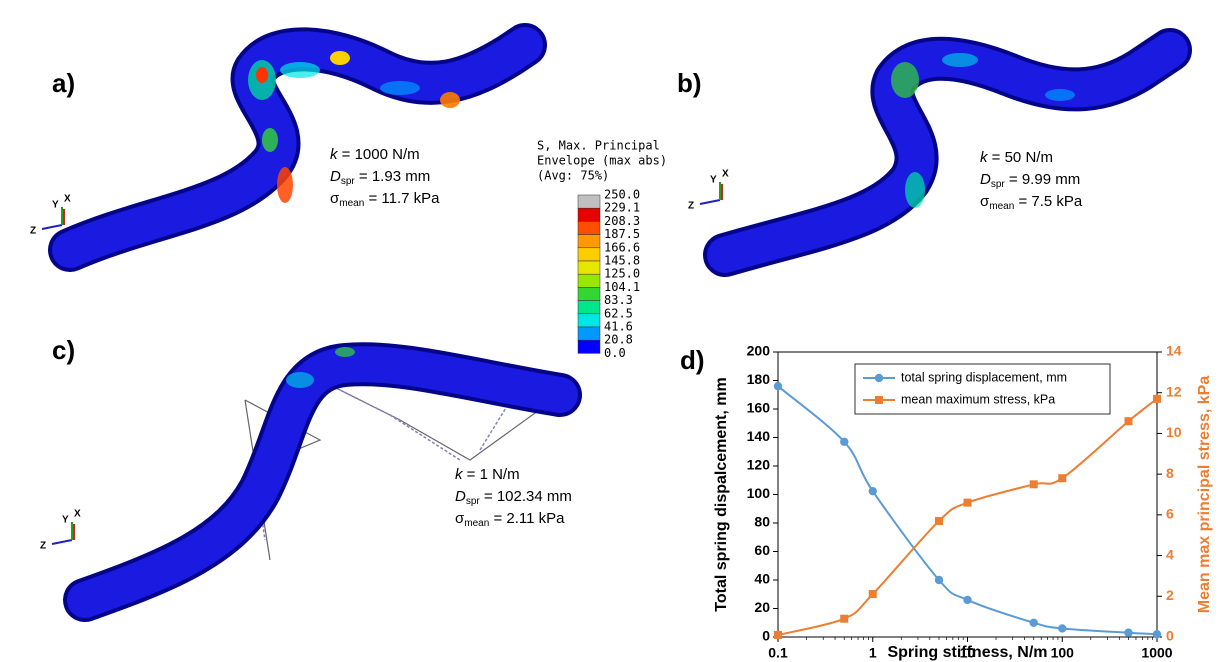 Image resolution: width=1220 pixels, height=662 pixels. What do you see at coordinates (602, 161) in the screenshot?
I see `legend-title: Envelope (max abs)` at bounding box center [602, 161].